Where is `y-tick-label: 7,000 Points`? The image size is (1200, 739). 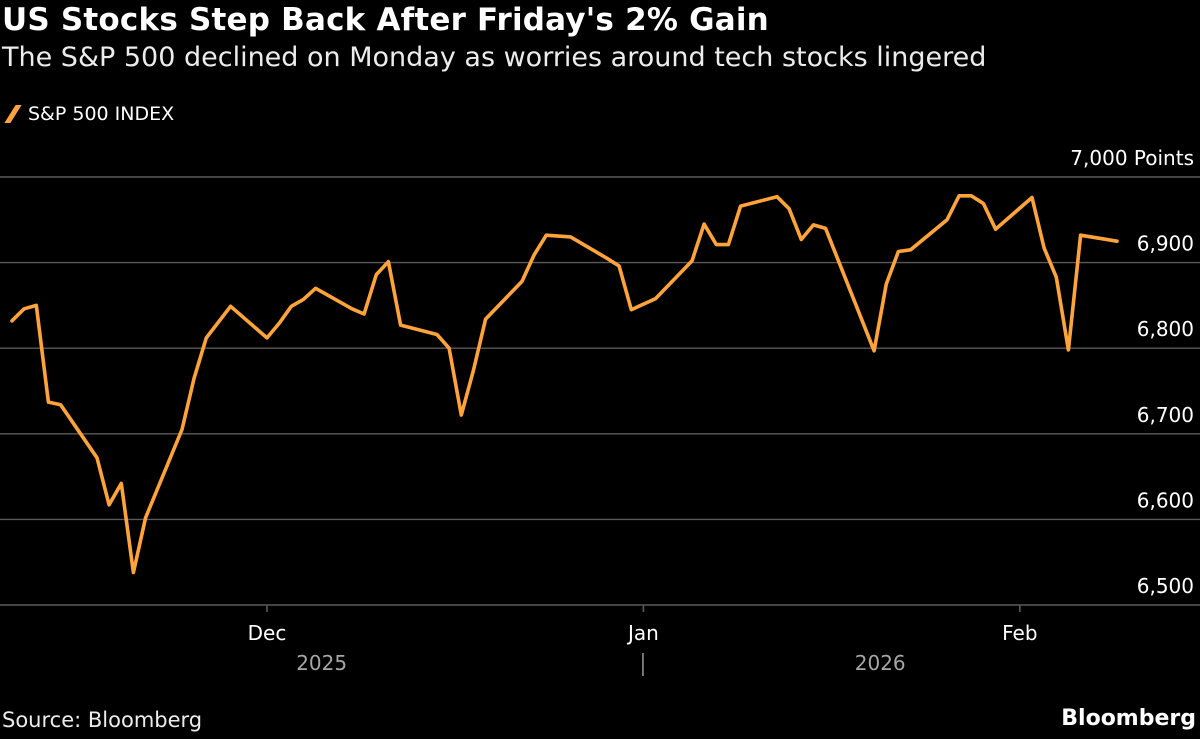 y-tick-label: 7,000 Points is located at coordinates (1132, 158).